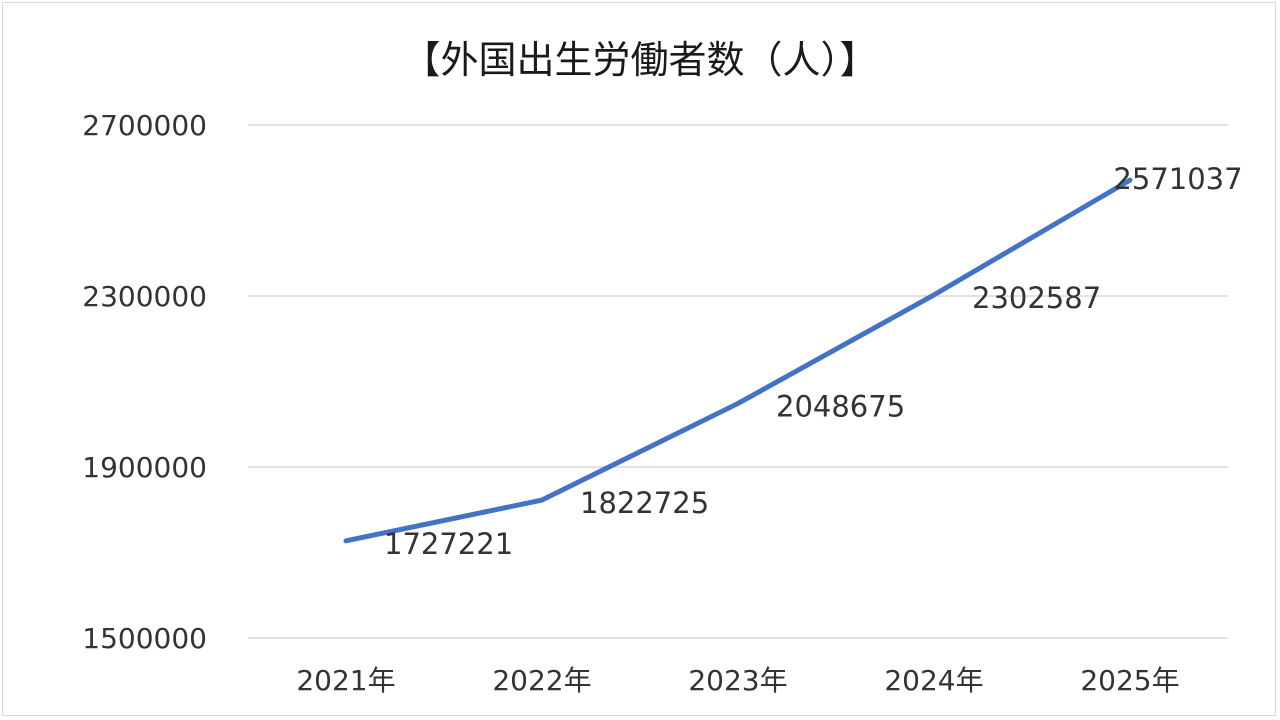 The image size is (1280, 720). Describe the element at coordinates (448, 544) in the screenshot. I see `data-label: 1727221` at that location.